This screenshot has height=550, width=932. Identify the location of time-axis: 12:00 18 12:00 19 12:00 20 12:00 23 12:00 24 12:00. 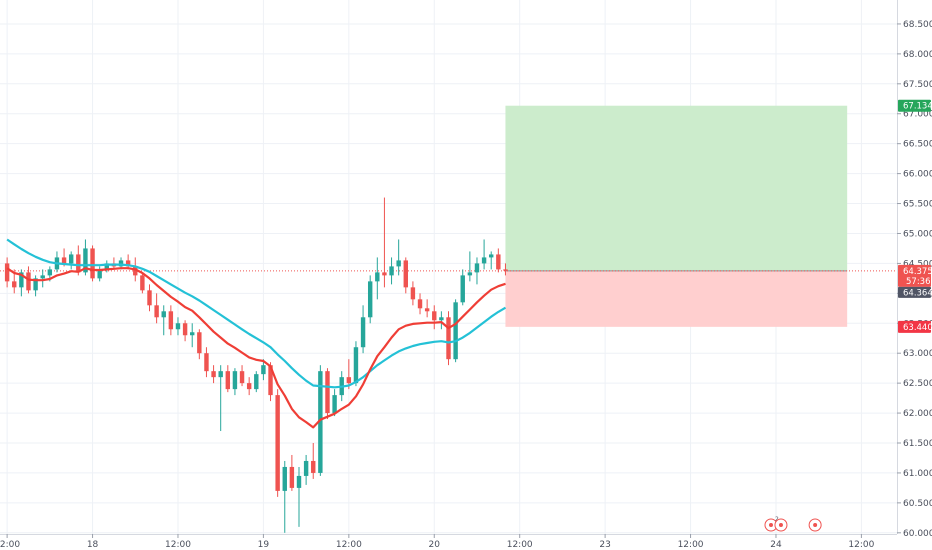
(448, 542).